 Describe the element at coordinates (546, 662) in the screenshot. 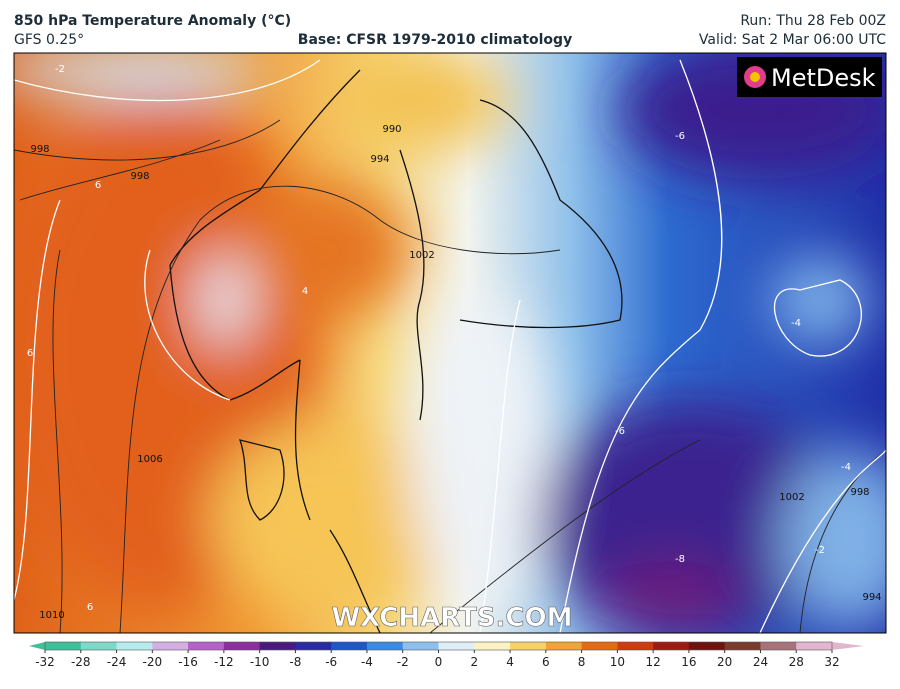

I see `colorbar-tick-label: 6` at that location.